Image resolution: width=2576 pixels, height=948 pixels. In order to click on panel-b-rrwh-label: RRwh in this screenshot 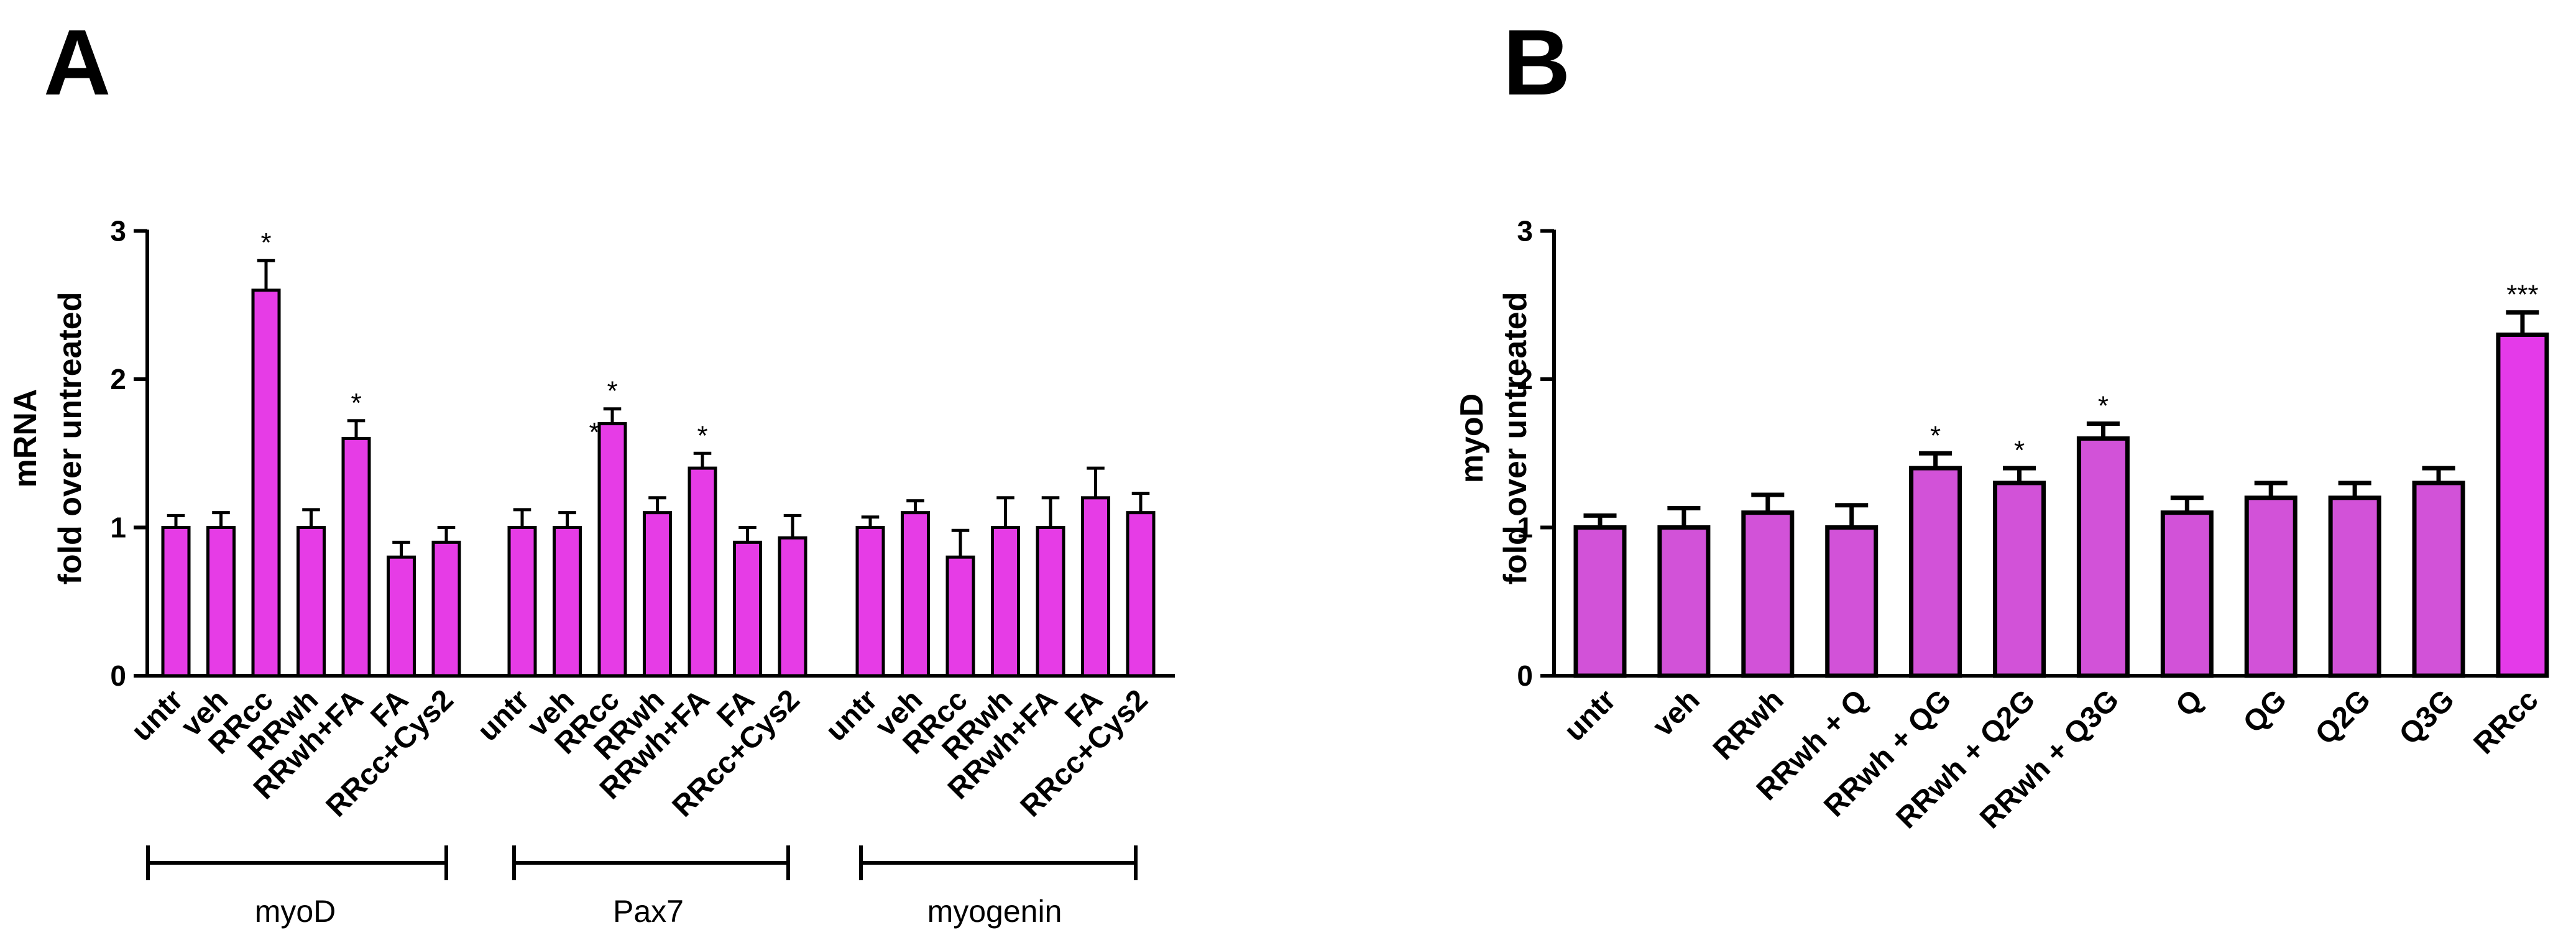, I will do `click(1748, 724)`.